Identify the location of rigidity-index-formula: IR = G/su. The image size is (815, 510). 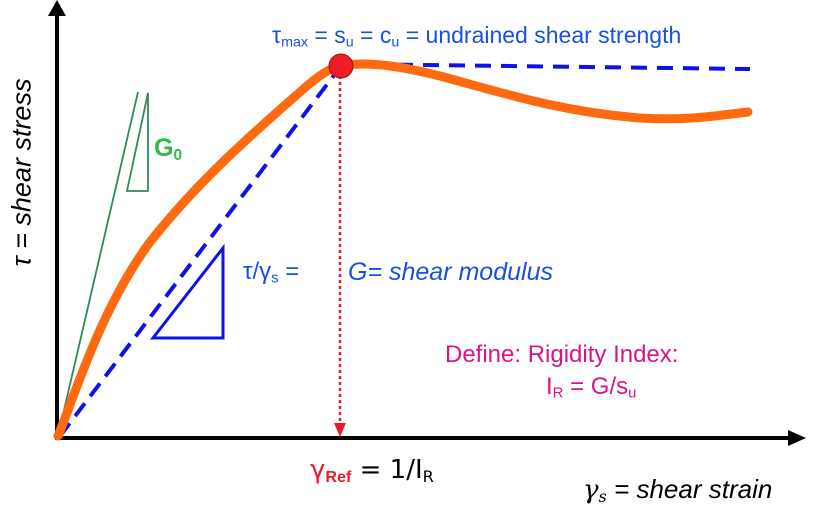
(591, 387).